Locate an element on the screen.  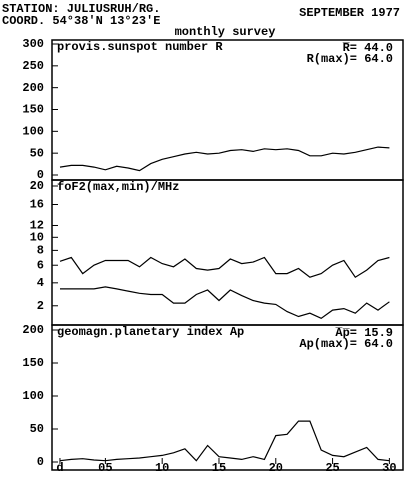
x-tick-label: d is located at coordinates (59, 468).